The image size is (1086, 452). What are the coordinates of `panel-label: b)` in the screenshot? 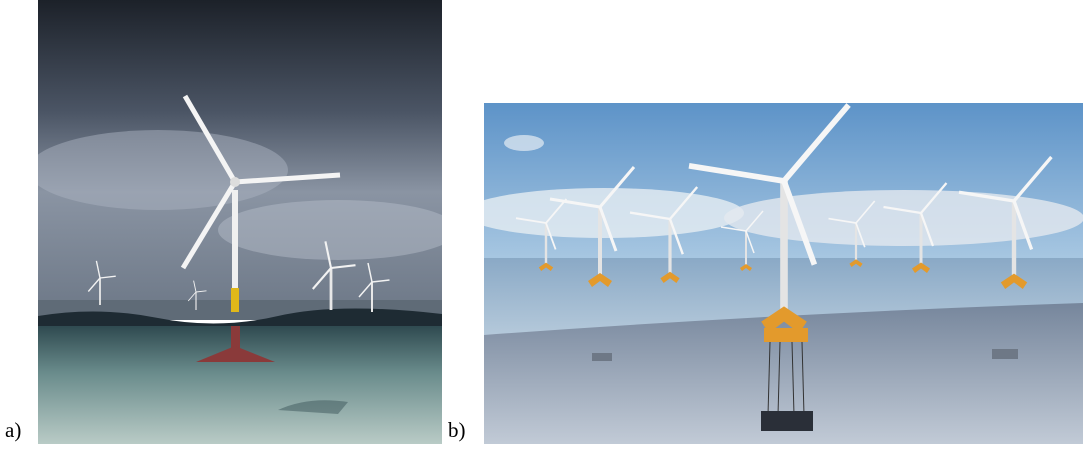 It's located at (457, 430).